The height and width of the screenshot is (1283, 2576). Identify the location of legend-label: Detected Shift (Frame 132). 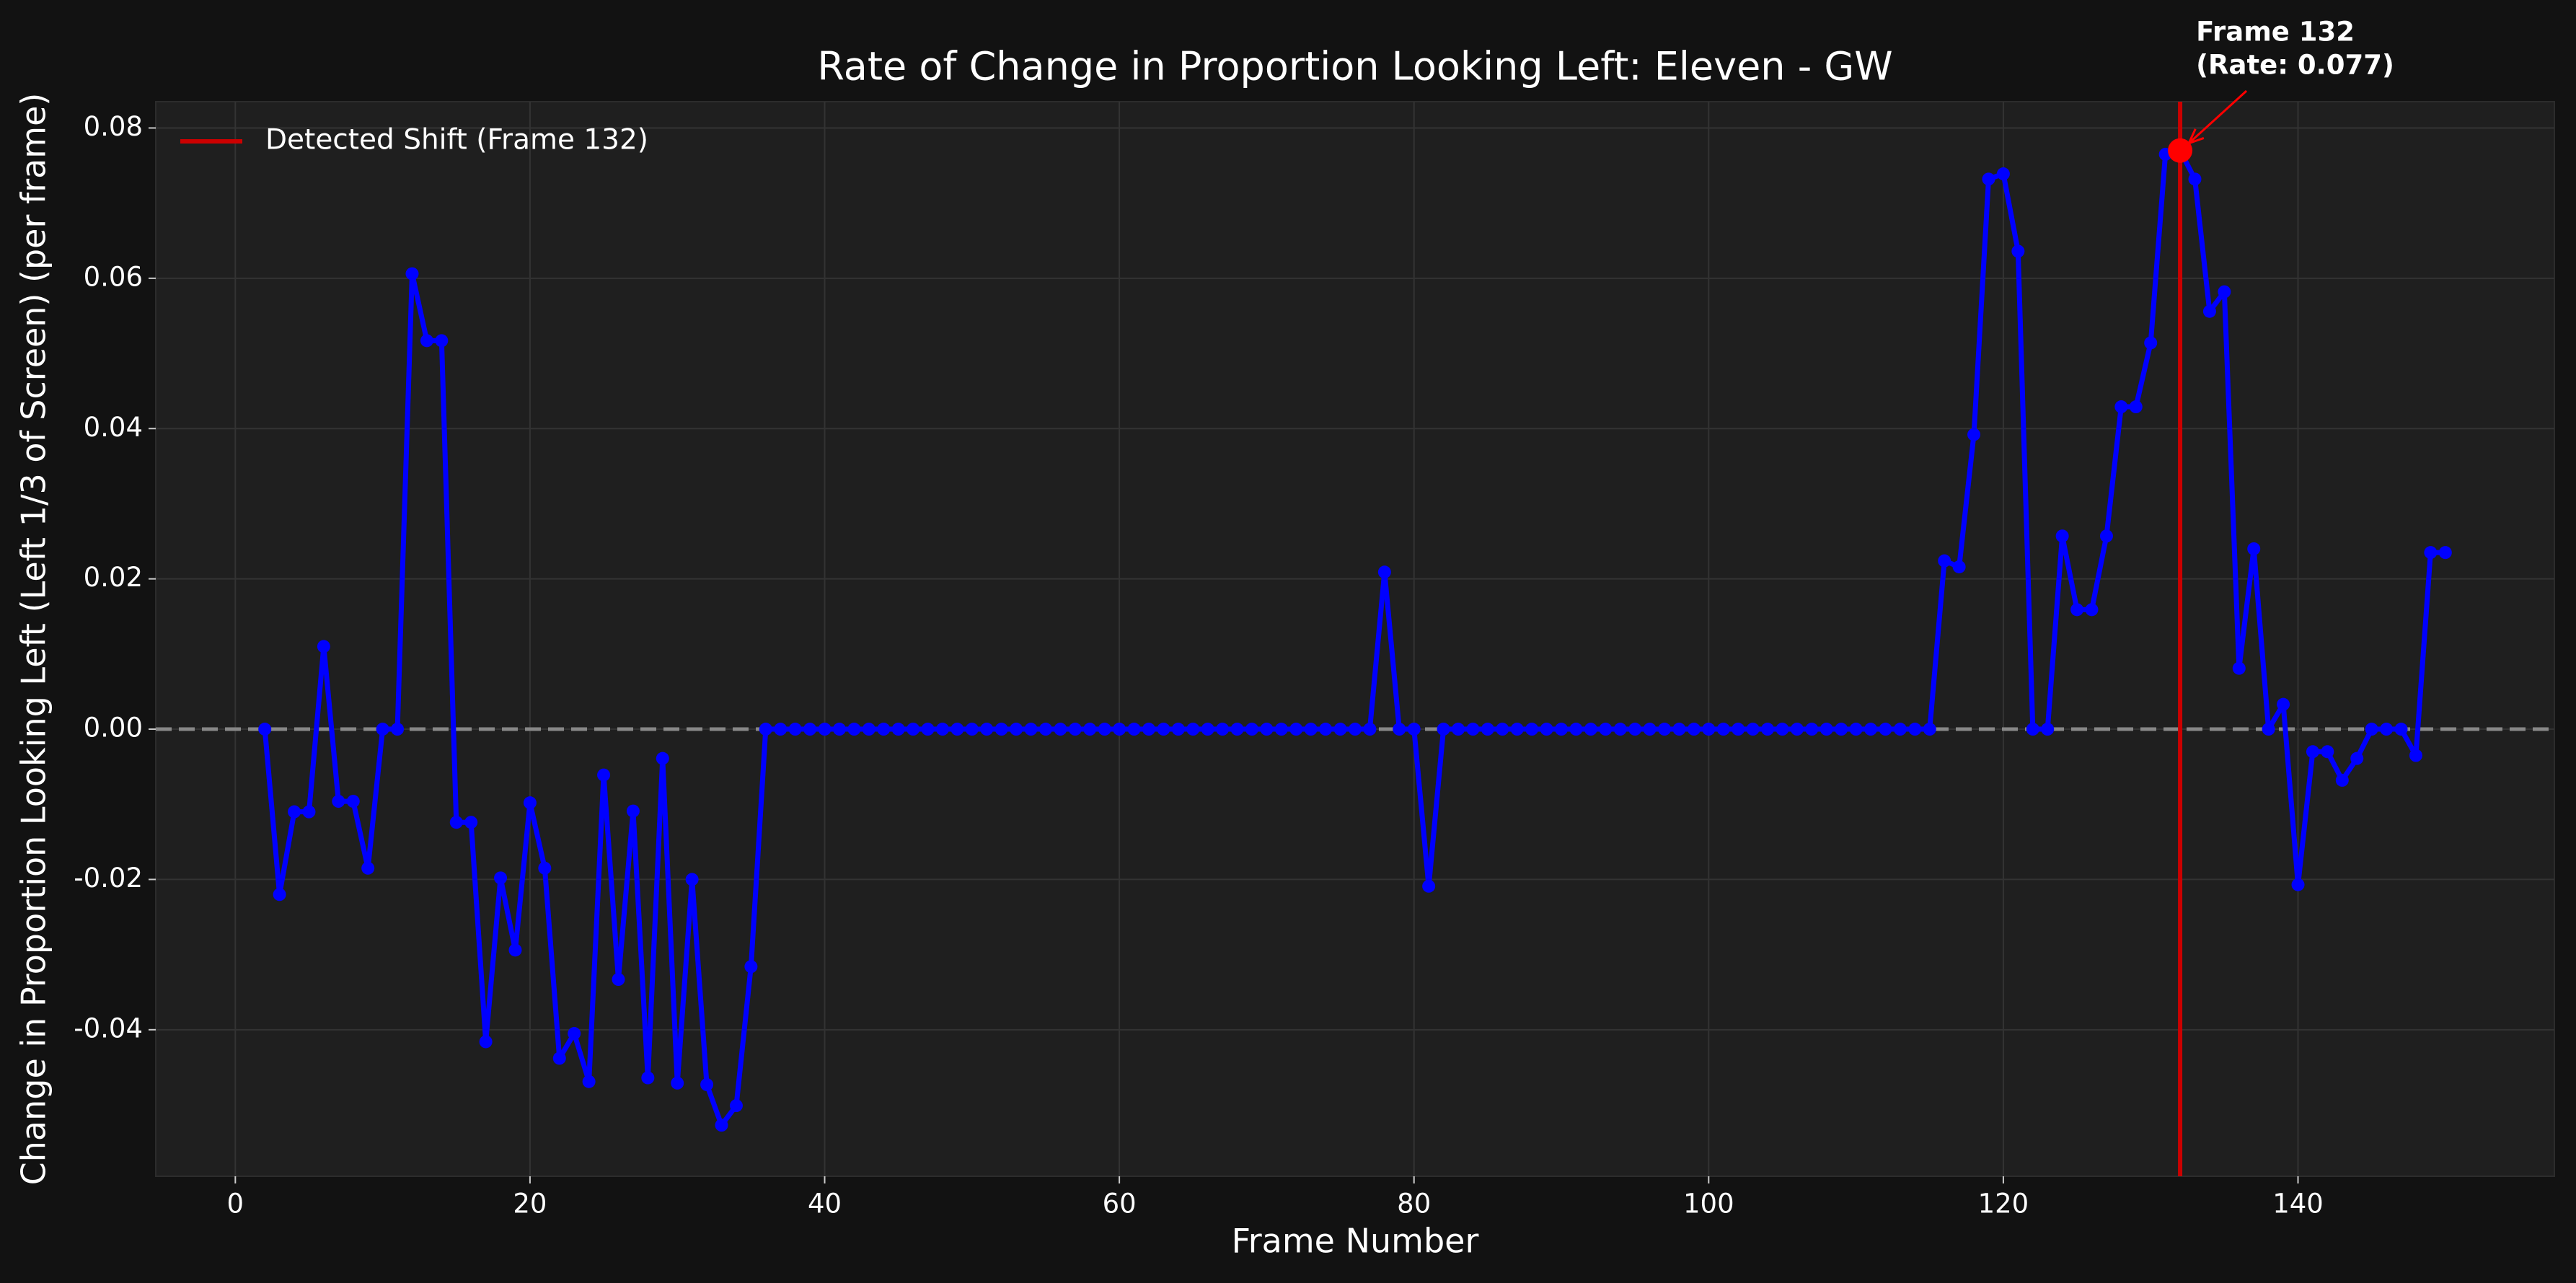
(456, 140).